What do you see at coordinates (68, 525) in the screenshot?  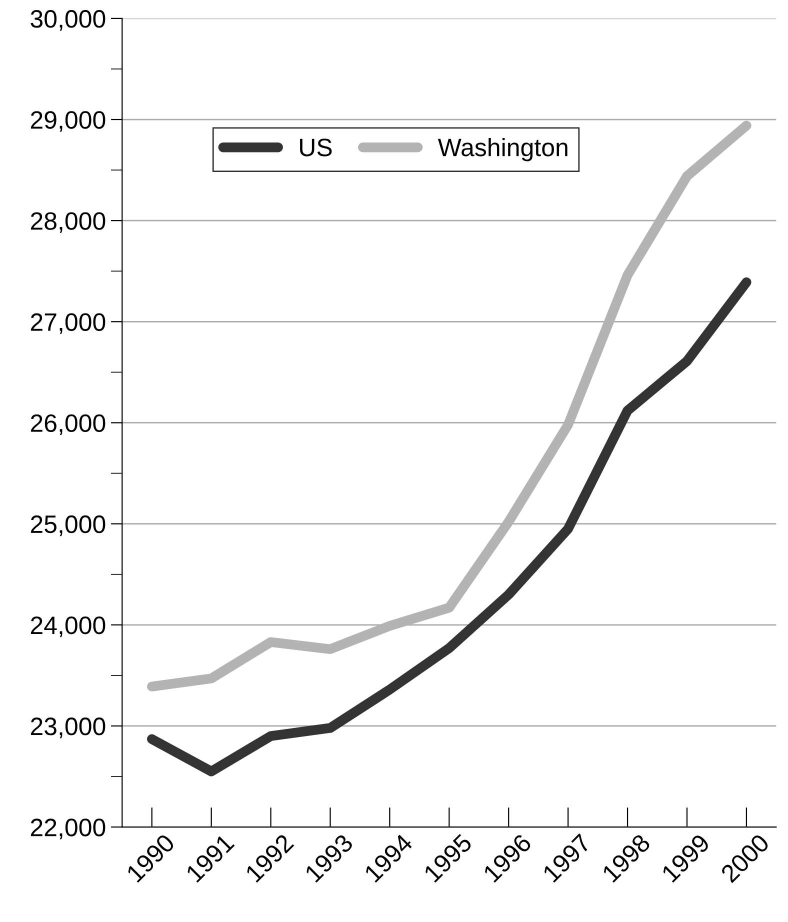 I see `y-tick-label: 25,000` at bounding box center [68, 525].